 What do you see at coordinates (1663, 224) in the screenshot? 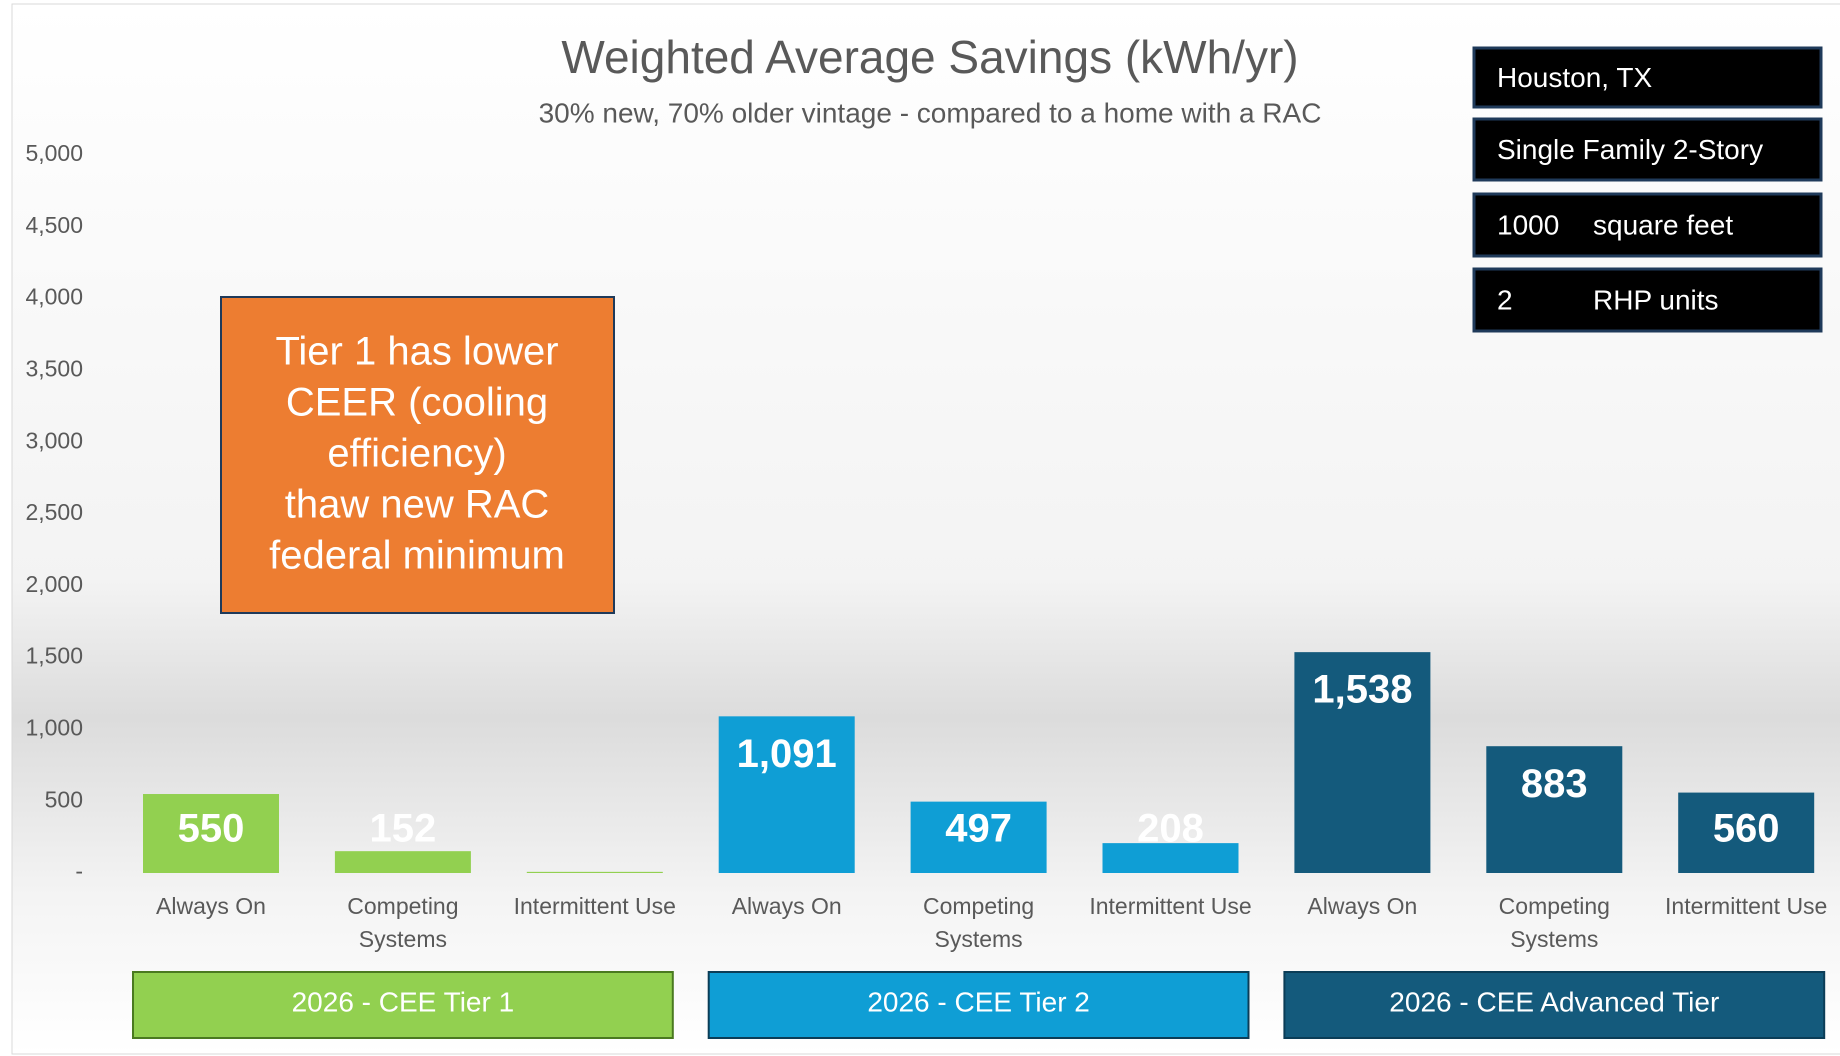
I see `info-text: square feet` at bounding box center [1663, 224].